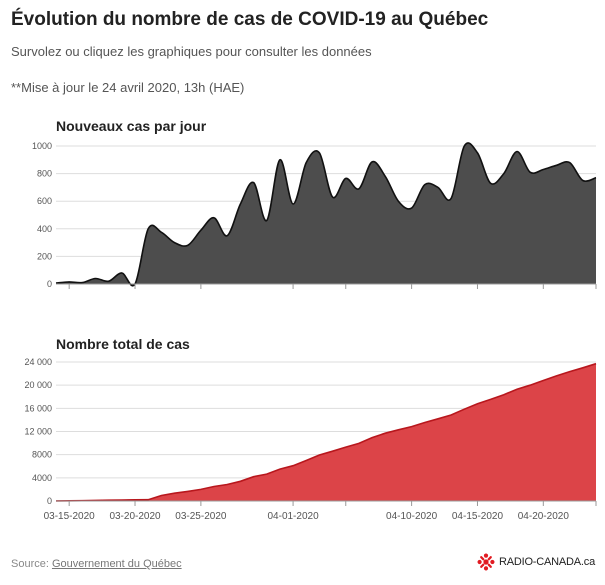 The height and width of the screenshot is (585, 605). What do you see at coordinates (31, 564) in the screenshot?
I see `source-prefix: Source:` at bounding box center [31, 564].